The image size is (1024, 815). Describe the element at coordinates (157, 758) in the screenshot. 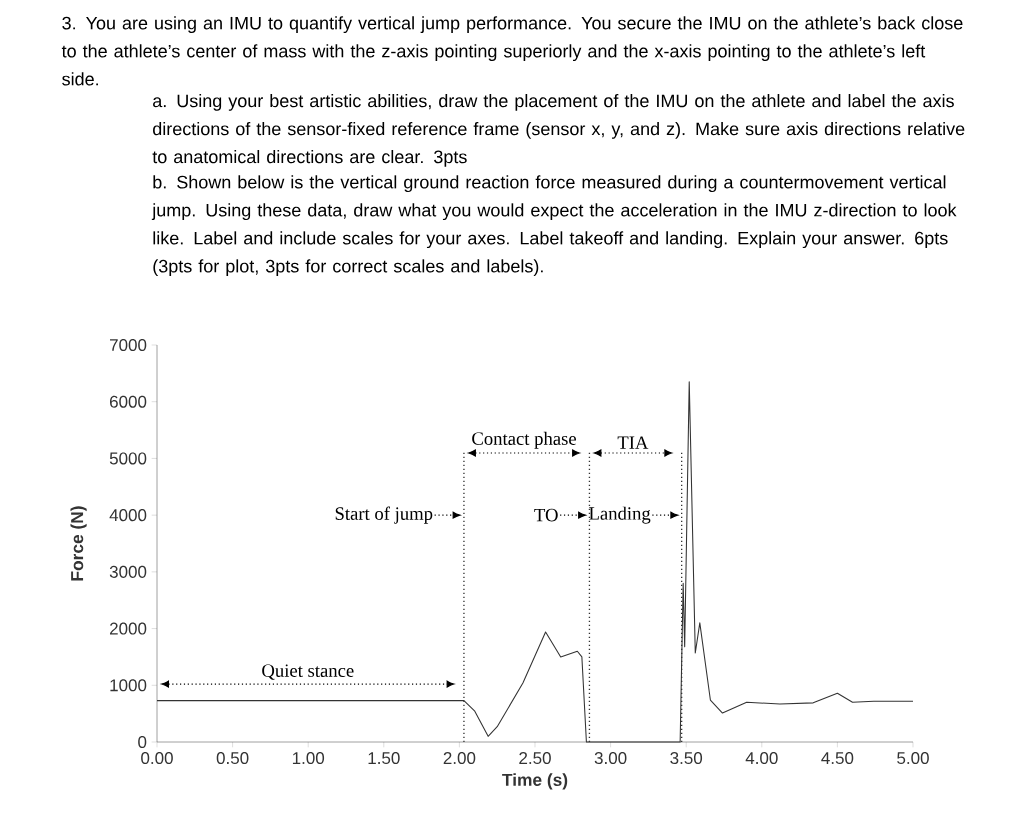

I see `x-tick-label: 0.00` at that location.